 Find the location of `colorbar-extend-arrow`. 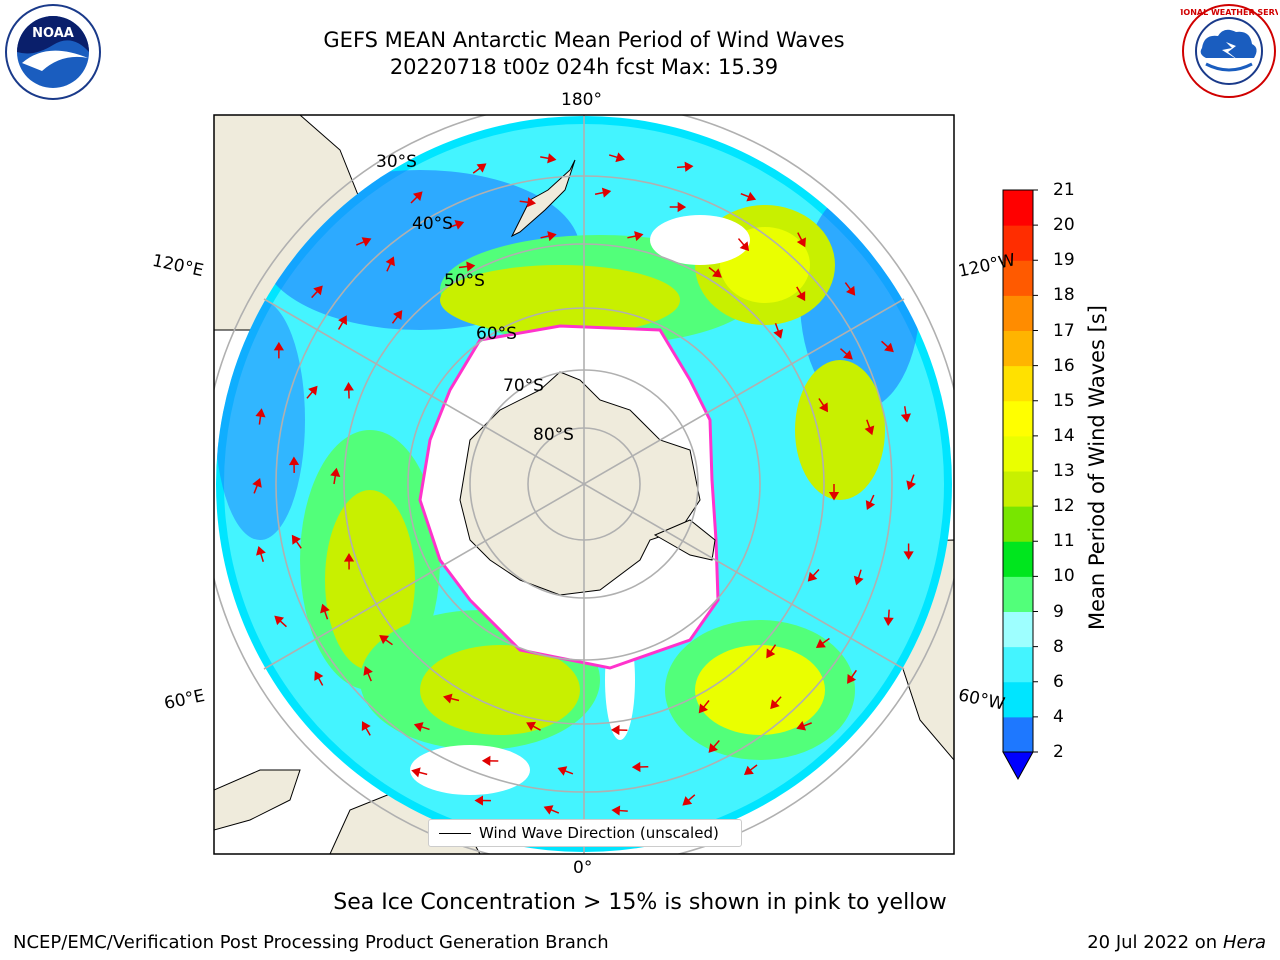

colorbar-extend-arrow is located at coordinates (1018, 766).